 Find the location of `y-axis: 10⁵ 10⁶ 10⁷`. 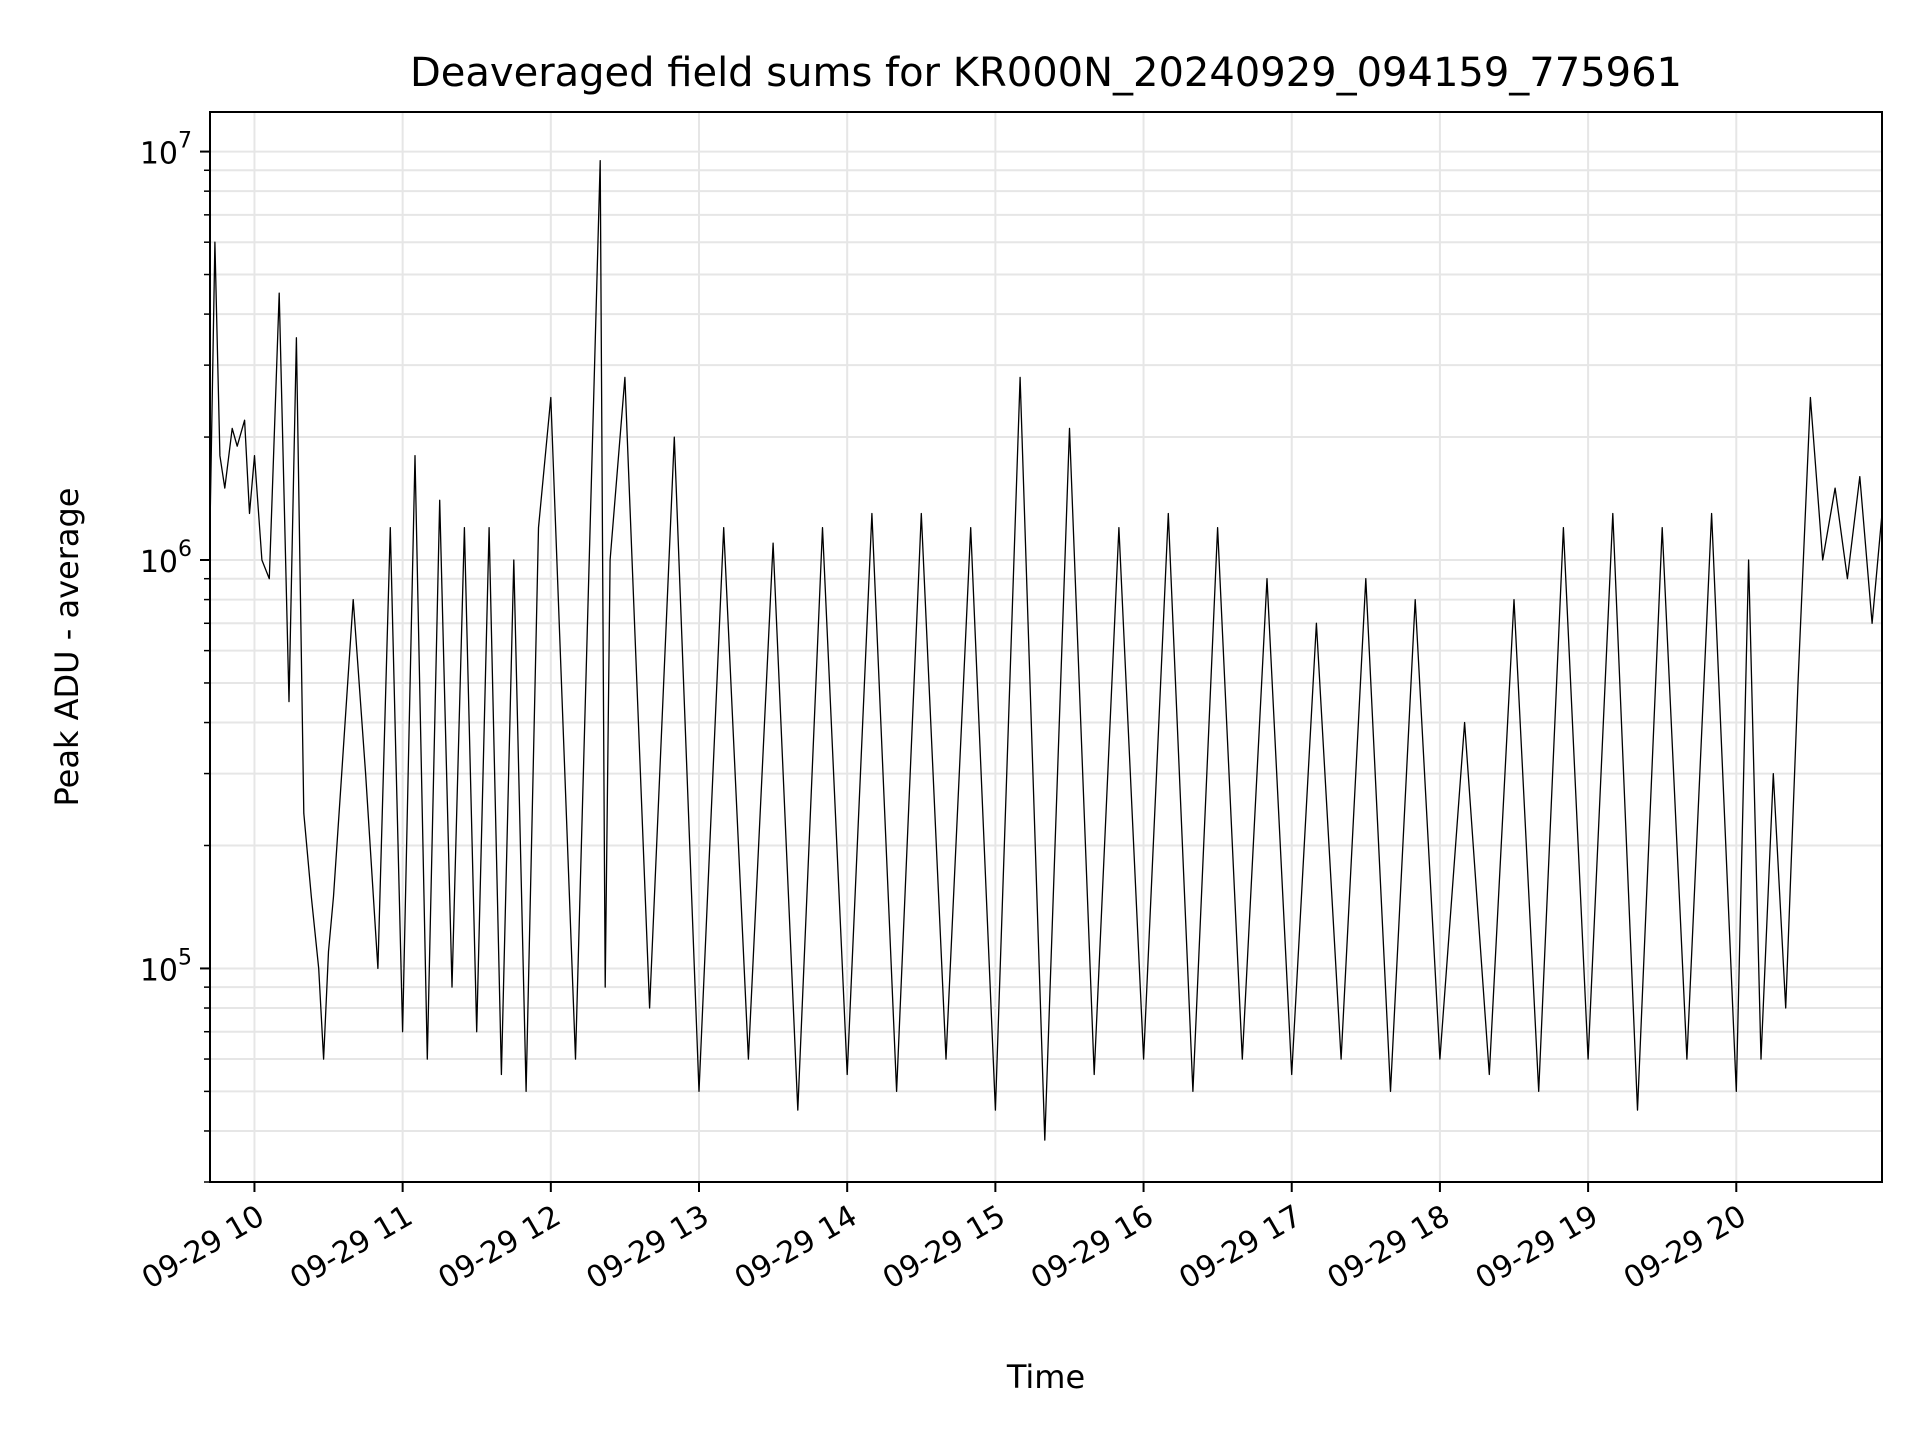

y-axis: 10⁵ 10⁶ 10⁷ is located at coordinates (175, 656).